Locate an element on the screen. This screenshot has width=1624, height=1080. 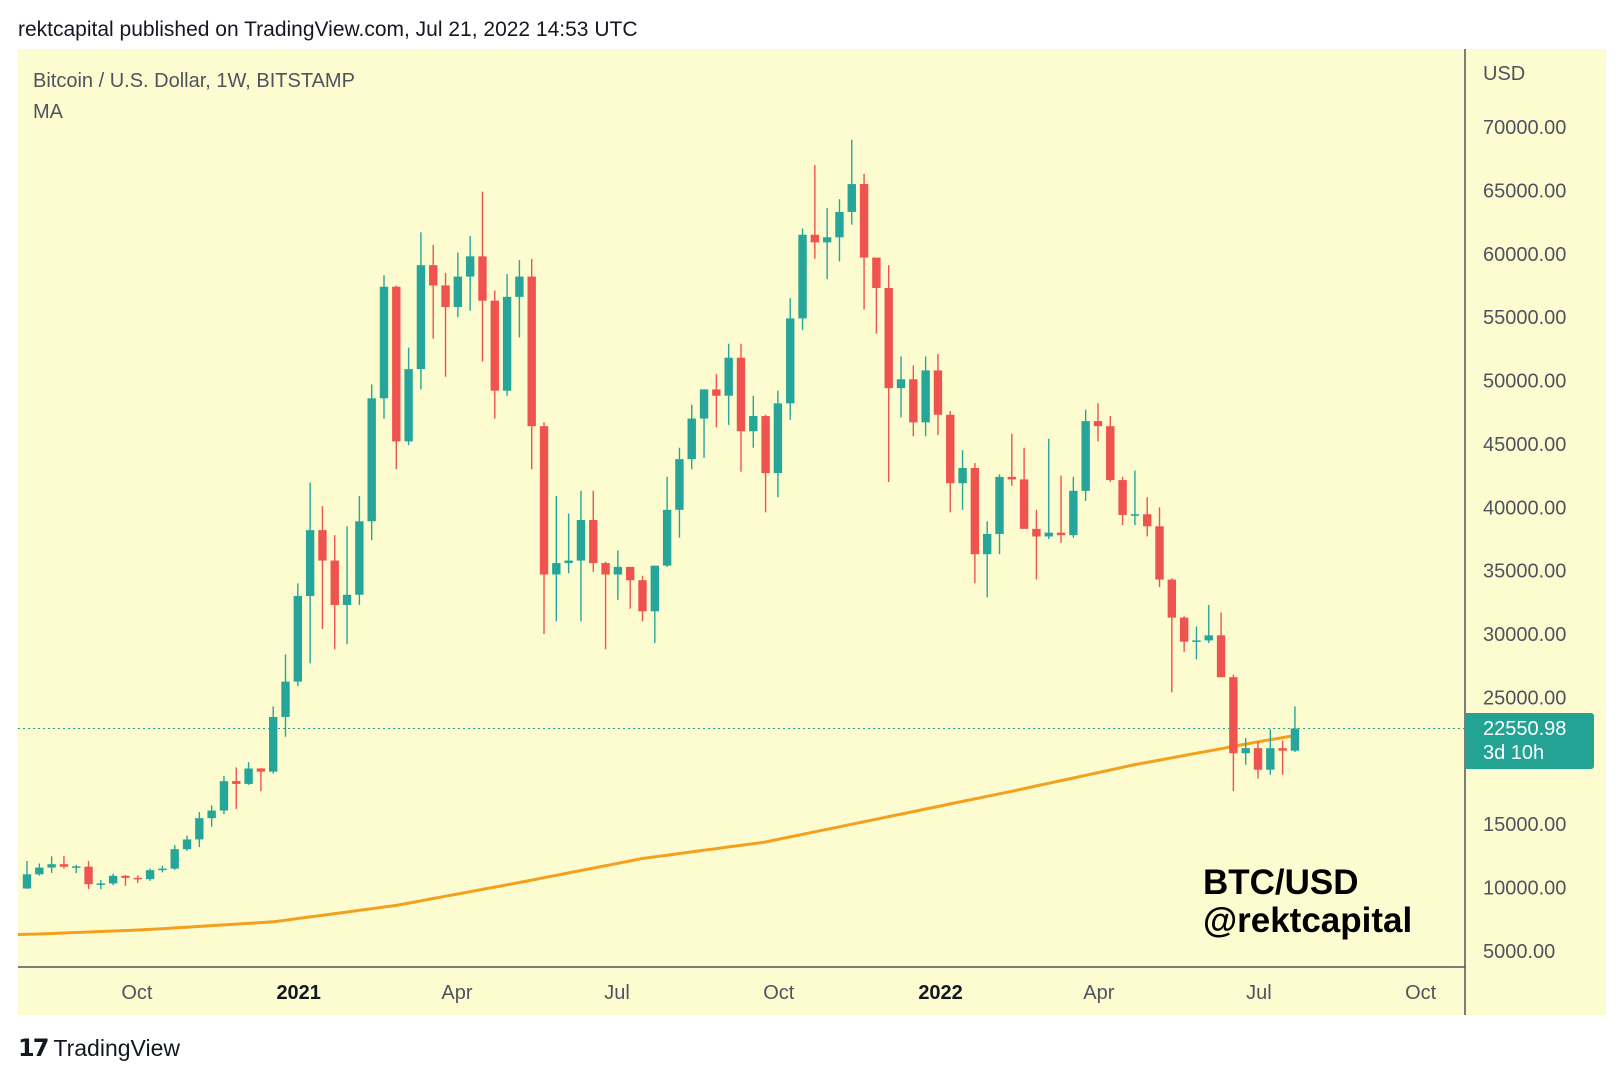
x-tick-label: 2022 is located at coordinates (940, 993).